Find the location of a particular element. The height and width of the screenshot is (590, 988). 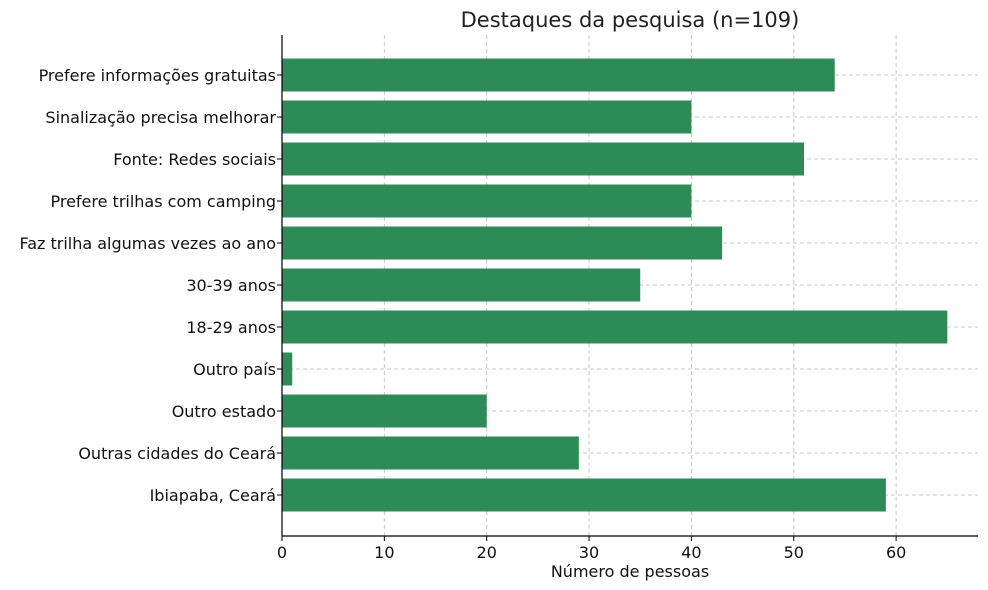

y-tick-label: Outras cidades do Ceará is located at coordinates (177, 453).